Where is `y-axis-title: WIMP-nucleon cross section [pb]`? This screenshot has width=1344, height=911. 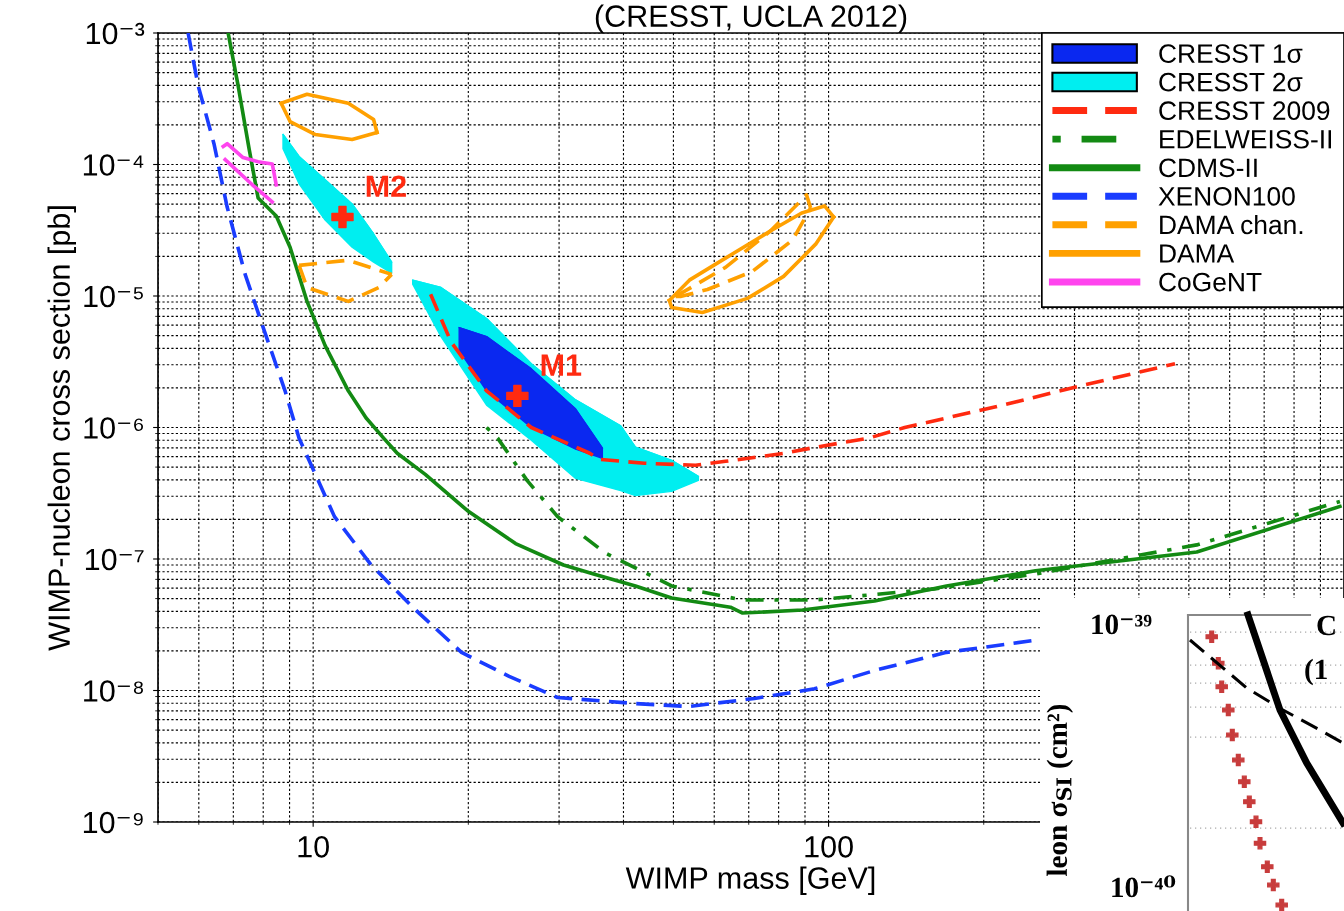
y-axis-title: WIMP-nucleon cross section [pb] is located at coordinates (62, 428).